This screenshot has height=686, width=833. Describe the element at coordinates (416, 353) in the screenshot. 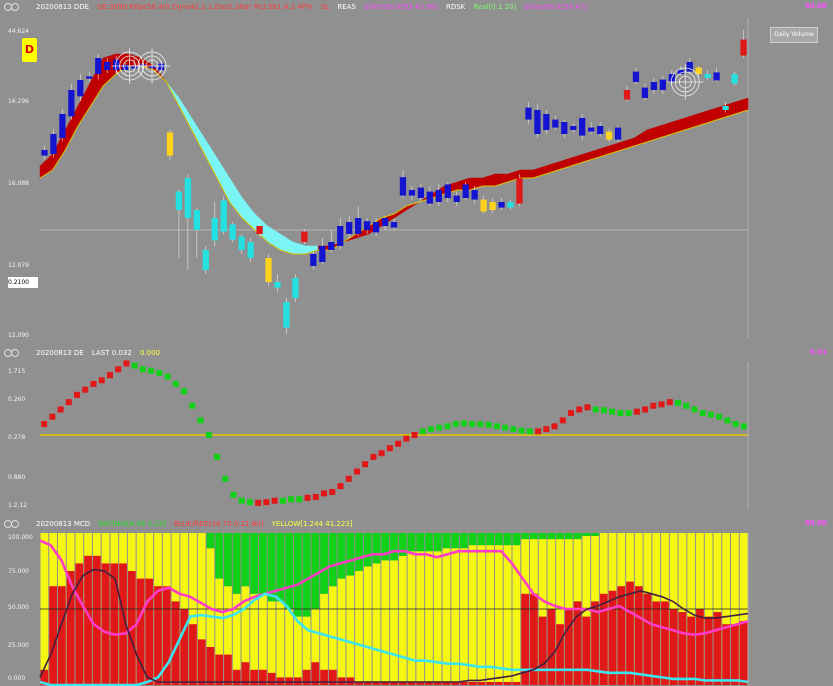

I see `dde-header: 20200813 DE LAST 0.032 0.000` at that location.